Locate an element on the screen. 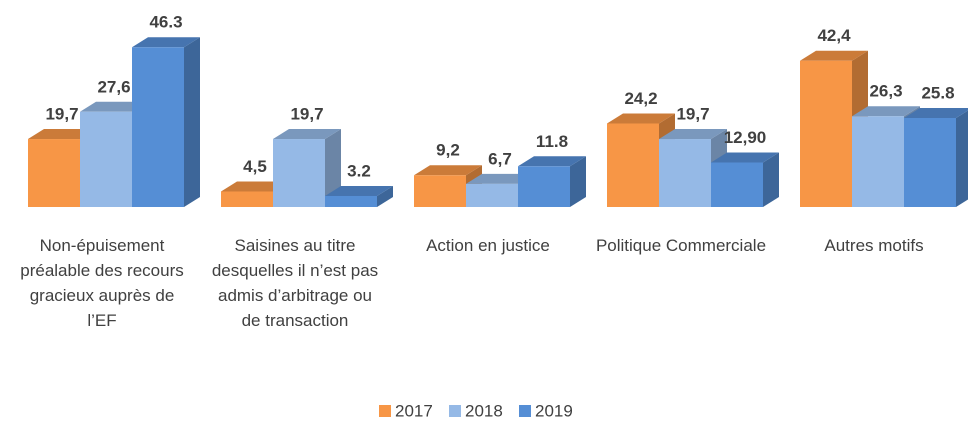 This screenshot has height=429, width=968. value-label: 9,2 is located at coordinates (448, 150).